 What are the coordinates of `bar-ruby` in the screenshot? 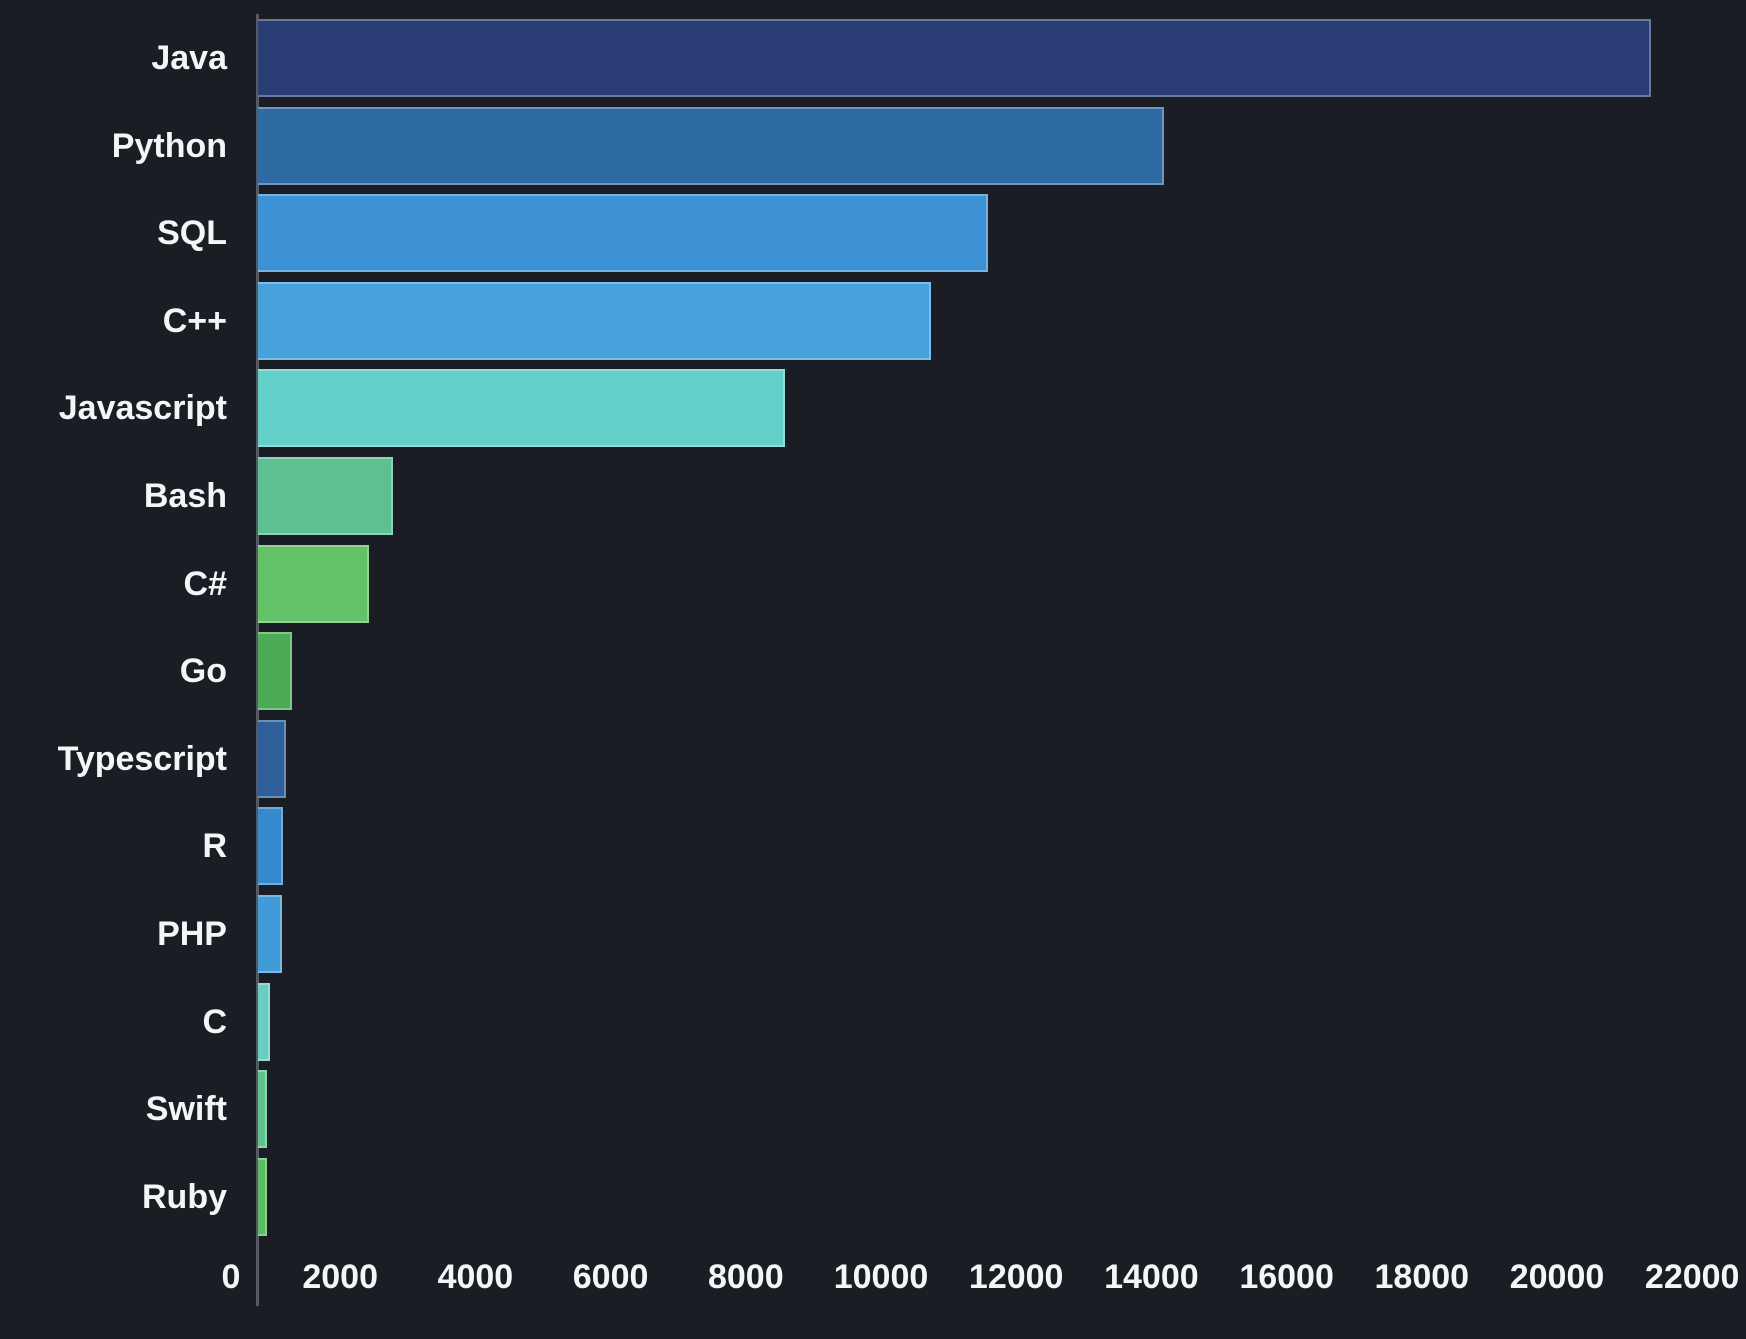 It's located at (263, 1196).